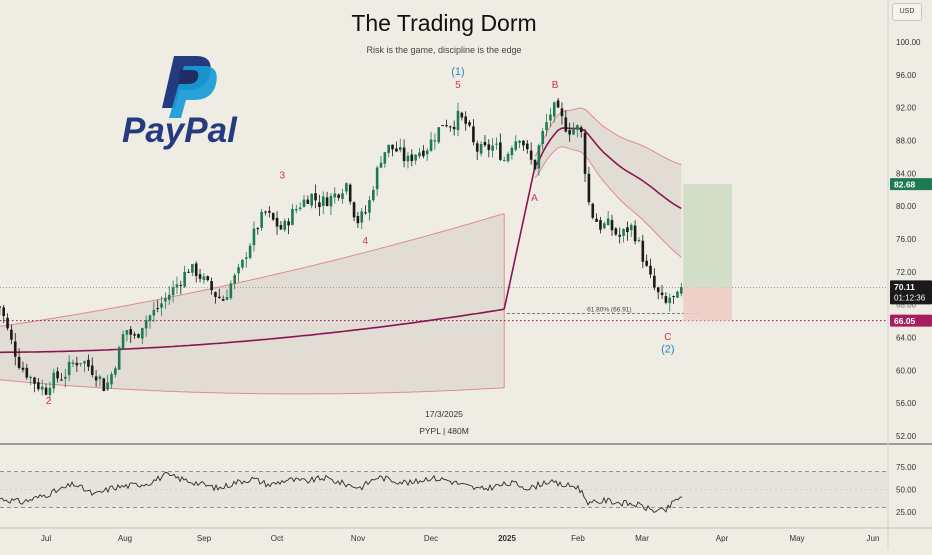 Image resolution: width=932 pixels, height=555 pixels. What do you see at coordinates (905, 321) in the screenshot?
I see `stop-price-badge-text: 66.05` at bounding box center [905, 321].